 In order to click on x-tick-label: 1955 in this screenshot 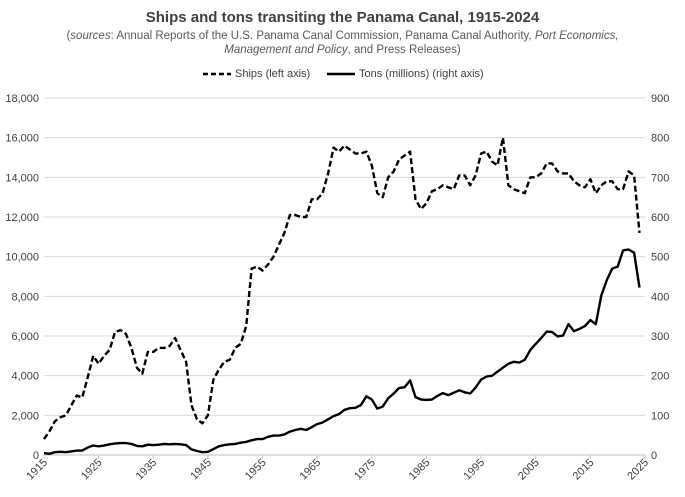, I will do `click(256, 470)`.